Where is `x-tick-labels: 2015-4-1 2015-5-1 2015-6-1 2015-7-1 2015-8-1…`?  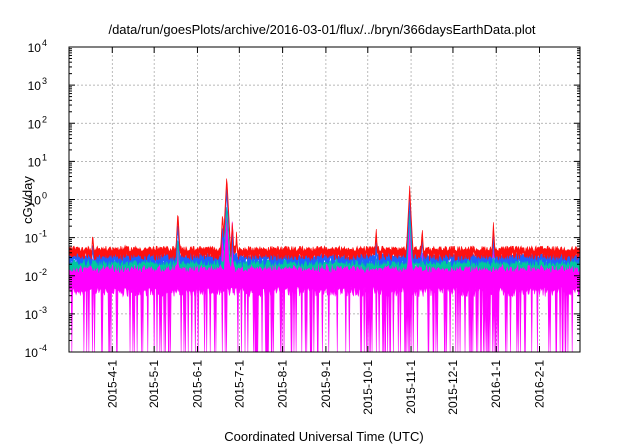 x-tick-labels: 2015-4-1 2015-5-1 2015-6-1 2015-7-1 2015-8-1… is located at coordinates (325, 387).